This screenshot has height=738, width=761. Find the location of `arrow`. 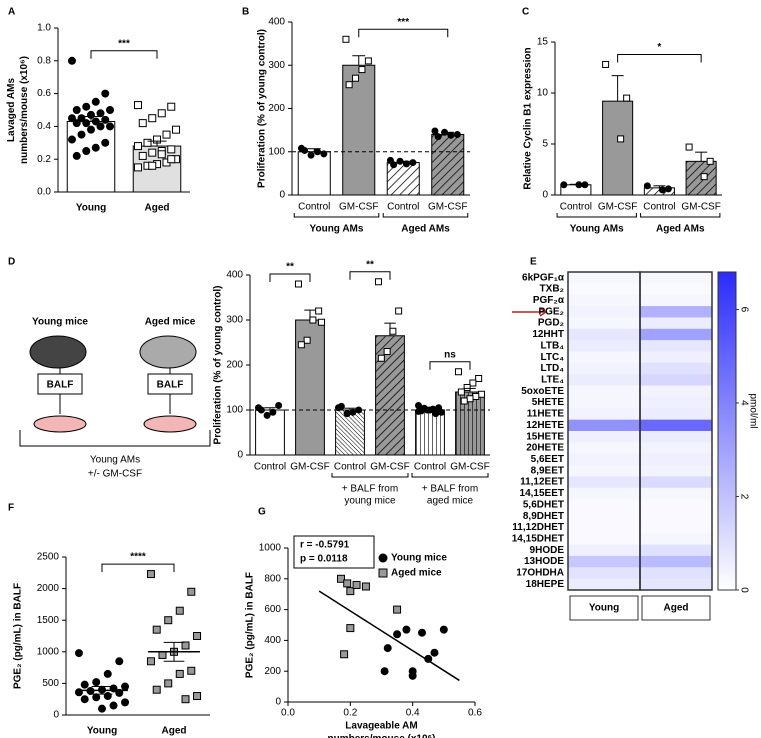

arrow is located at coordinates (530, 312).